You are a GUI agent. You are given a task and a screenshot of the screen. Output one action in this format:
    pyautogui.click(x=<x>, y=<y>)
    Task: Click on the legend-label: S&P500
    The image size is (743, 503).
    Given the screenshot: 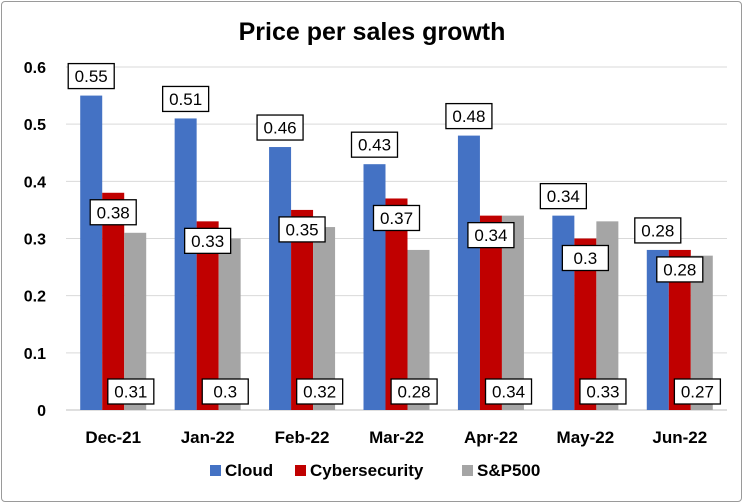 What is the action you would take?
    pyautogui.click(x=508, y=470)
    